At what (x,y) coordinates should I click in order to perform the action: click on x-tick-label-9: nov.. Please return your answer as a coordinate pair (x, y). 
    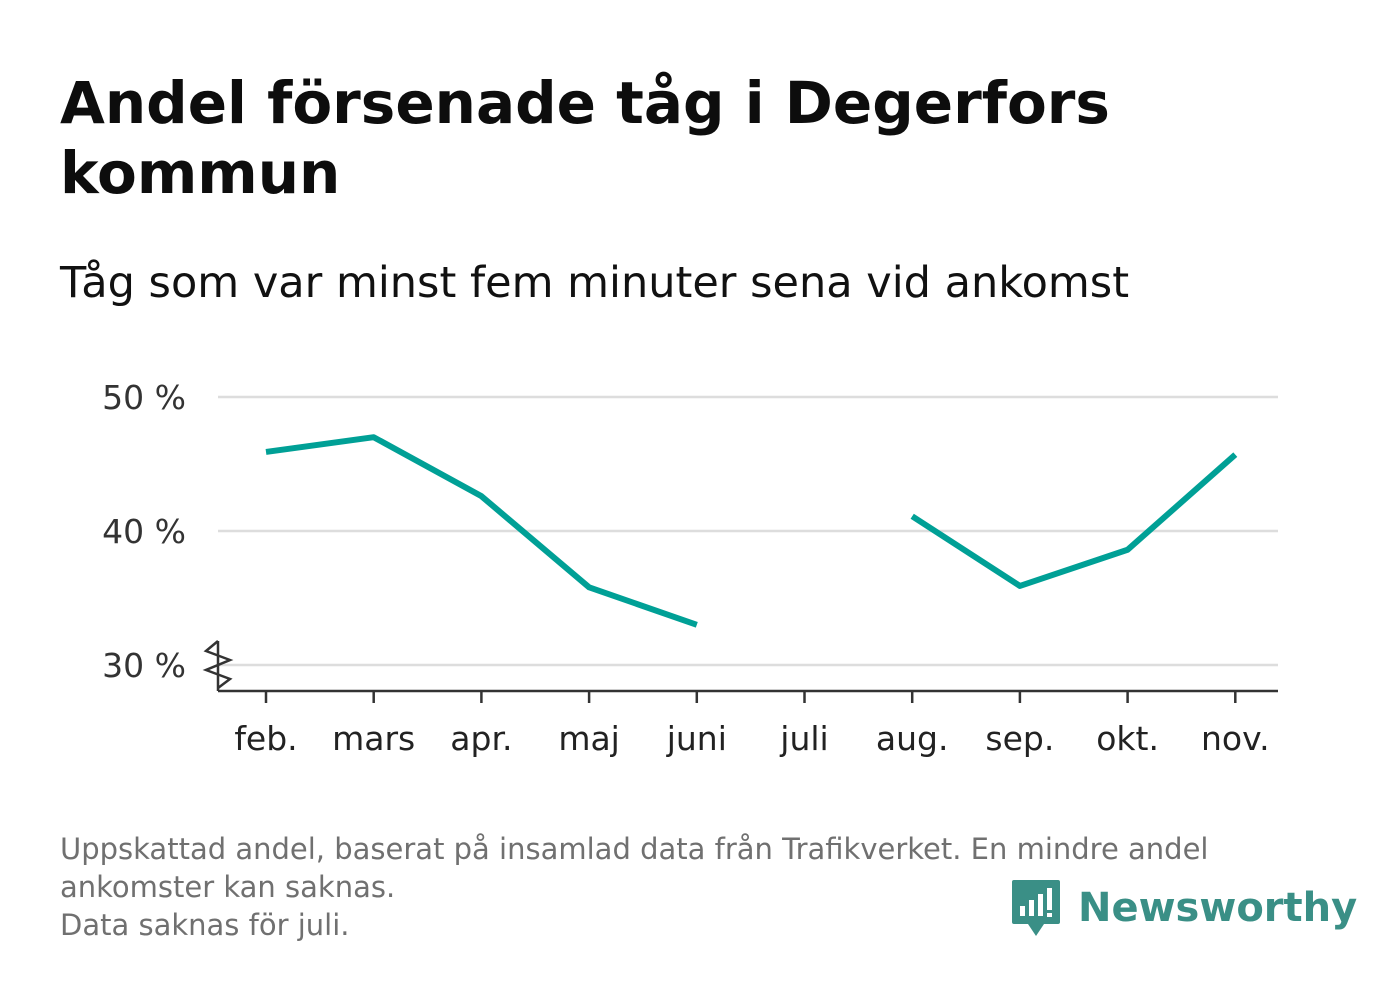
    Looking at the image, I should click on (1235, 738).